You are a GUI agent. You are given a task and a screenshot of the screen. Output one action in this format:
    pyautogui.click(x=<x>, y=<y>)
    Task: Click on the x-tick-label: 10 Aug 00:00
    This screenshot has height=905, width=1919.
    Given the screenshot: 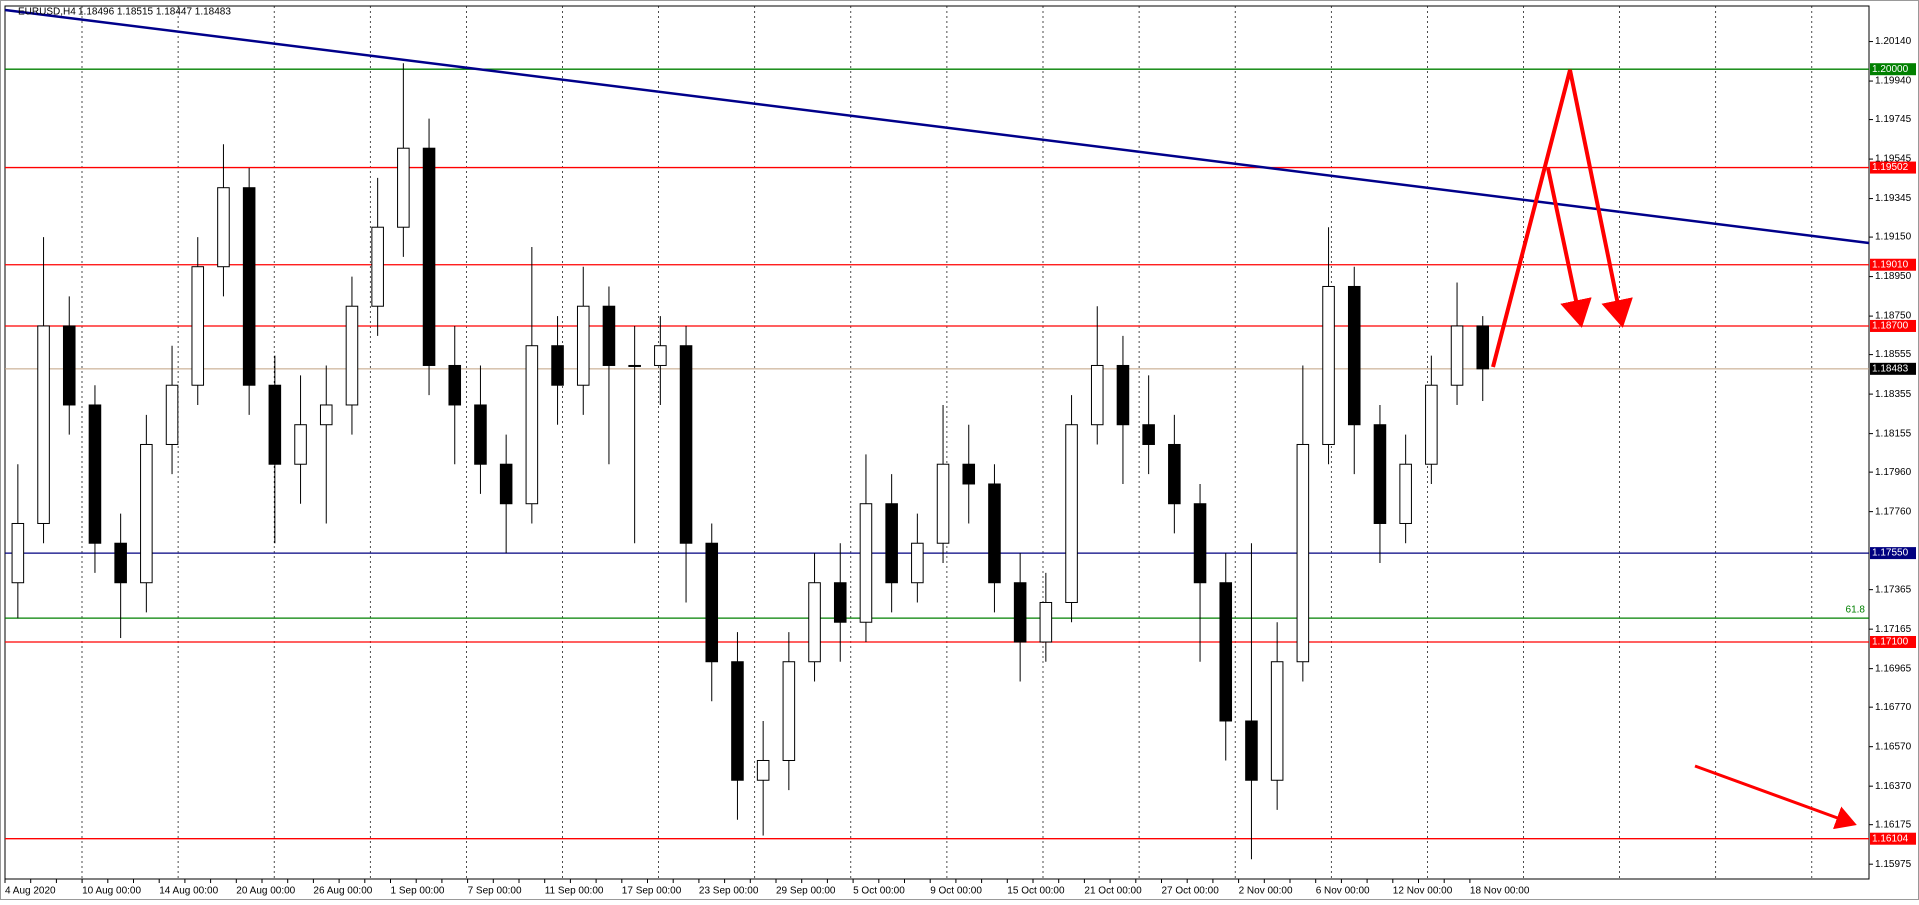 What is the action you would take?
    pyautogui.click(x=111, y=891)
    